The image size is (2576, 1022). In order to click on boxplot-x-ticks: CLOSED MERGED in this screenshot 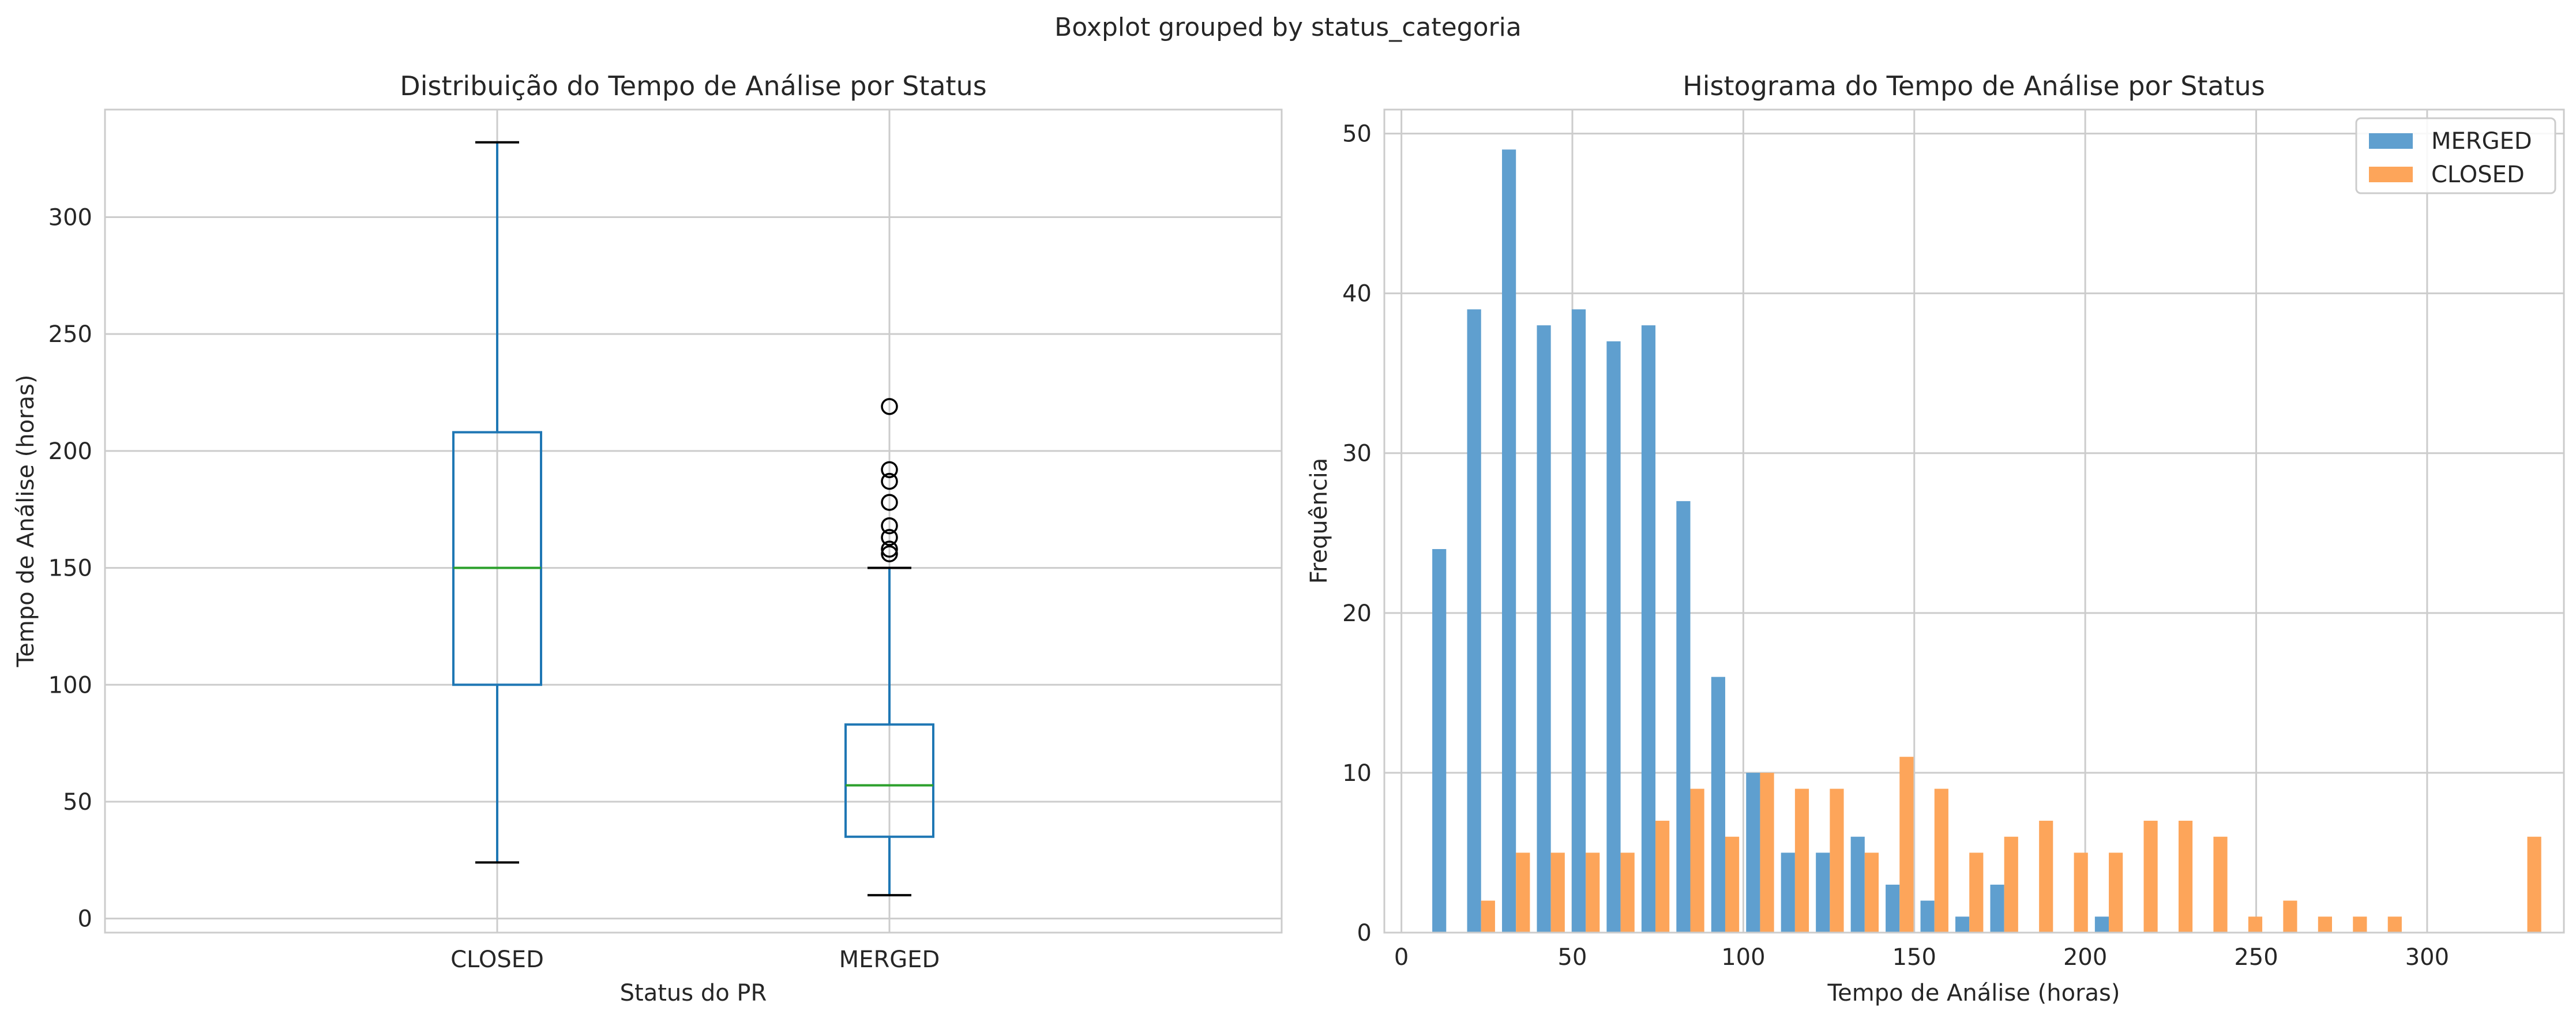, I will do `click(695, 959)`.